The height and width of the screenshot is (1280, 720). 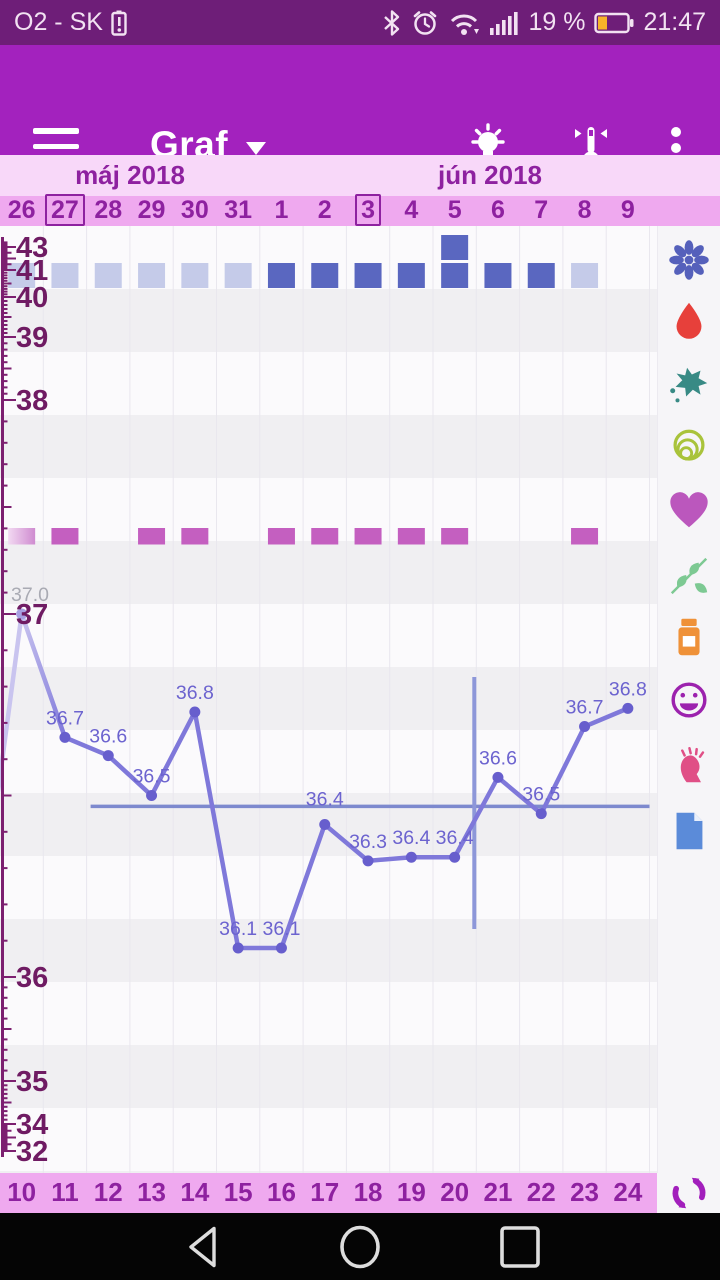 What do you see at coordinates (584, 1192) in the screenshot?
I see `bottom-date-cell: 23` at bounding box center [584, 1192].